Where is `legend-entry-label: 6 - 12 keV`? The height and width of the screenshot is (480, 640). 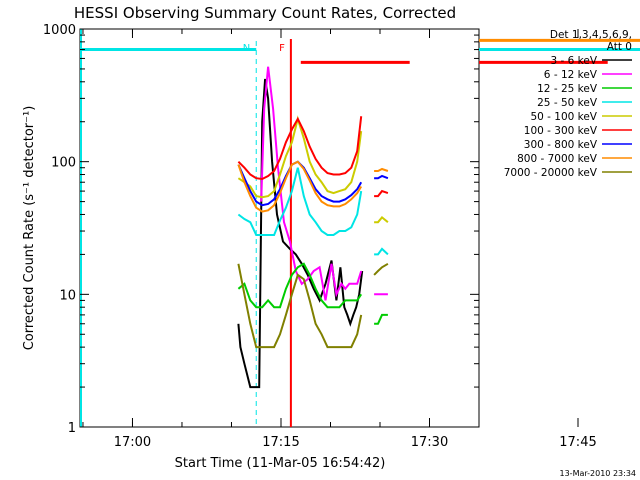
legend-entry-label: 6 - 12 keV is located at coordinates (571, 75).